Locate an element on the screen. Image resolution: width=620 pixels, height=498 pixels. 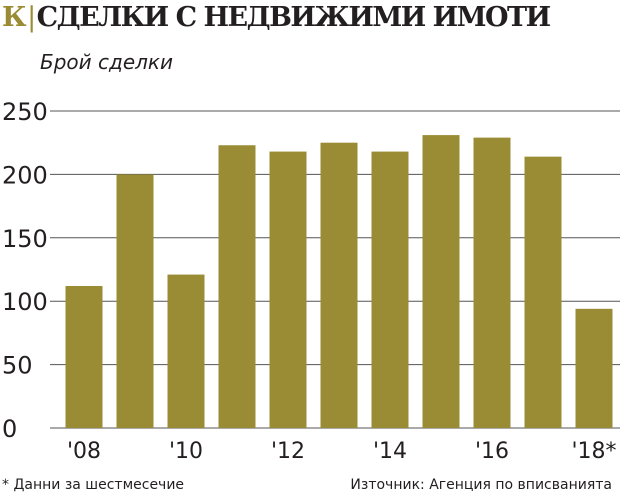
y-tick-label: 0 is located at coordinates (9, 429).